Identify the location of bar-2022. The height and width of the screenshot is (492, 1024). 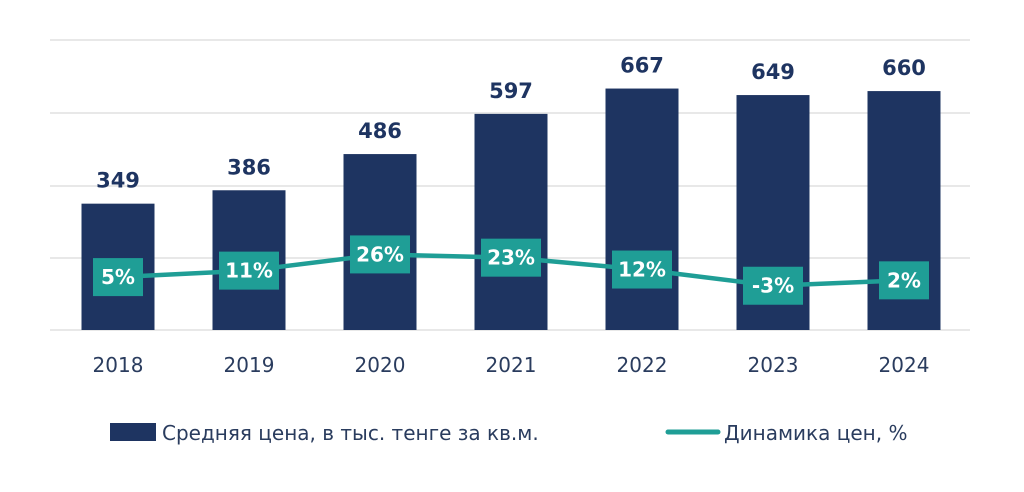
(642, 209).